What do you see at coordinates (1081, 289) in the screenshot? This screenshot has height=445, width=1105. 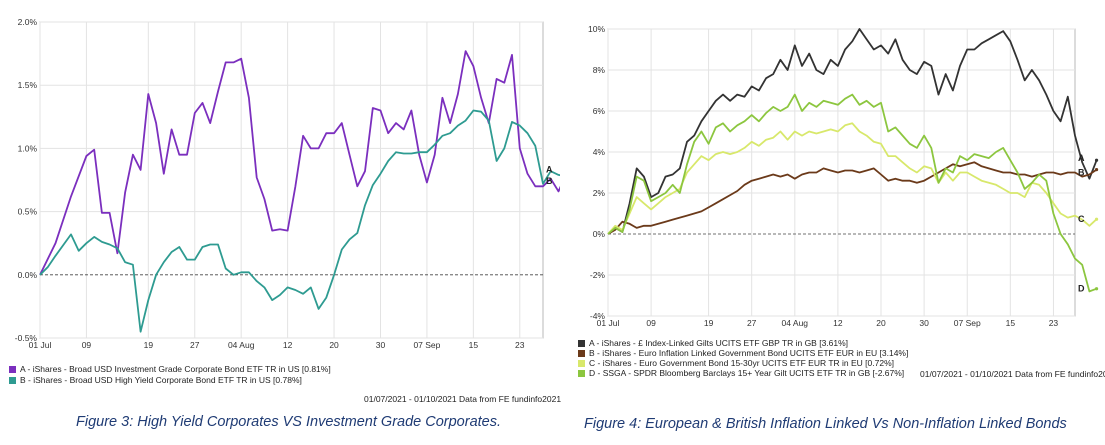 I see `series-end-label-d: D` at bounding box center [1081, 289].